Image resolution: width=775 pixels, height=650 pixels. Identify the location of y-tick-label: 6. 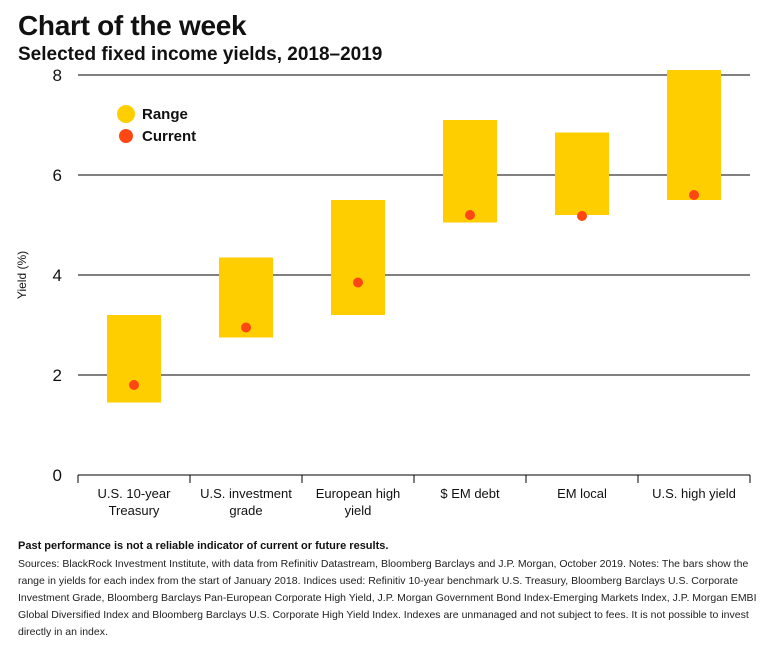
(57, 175).